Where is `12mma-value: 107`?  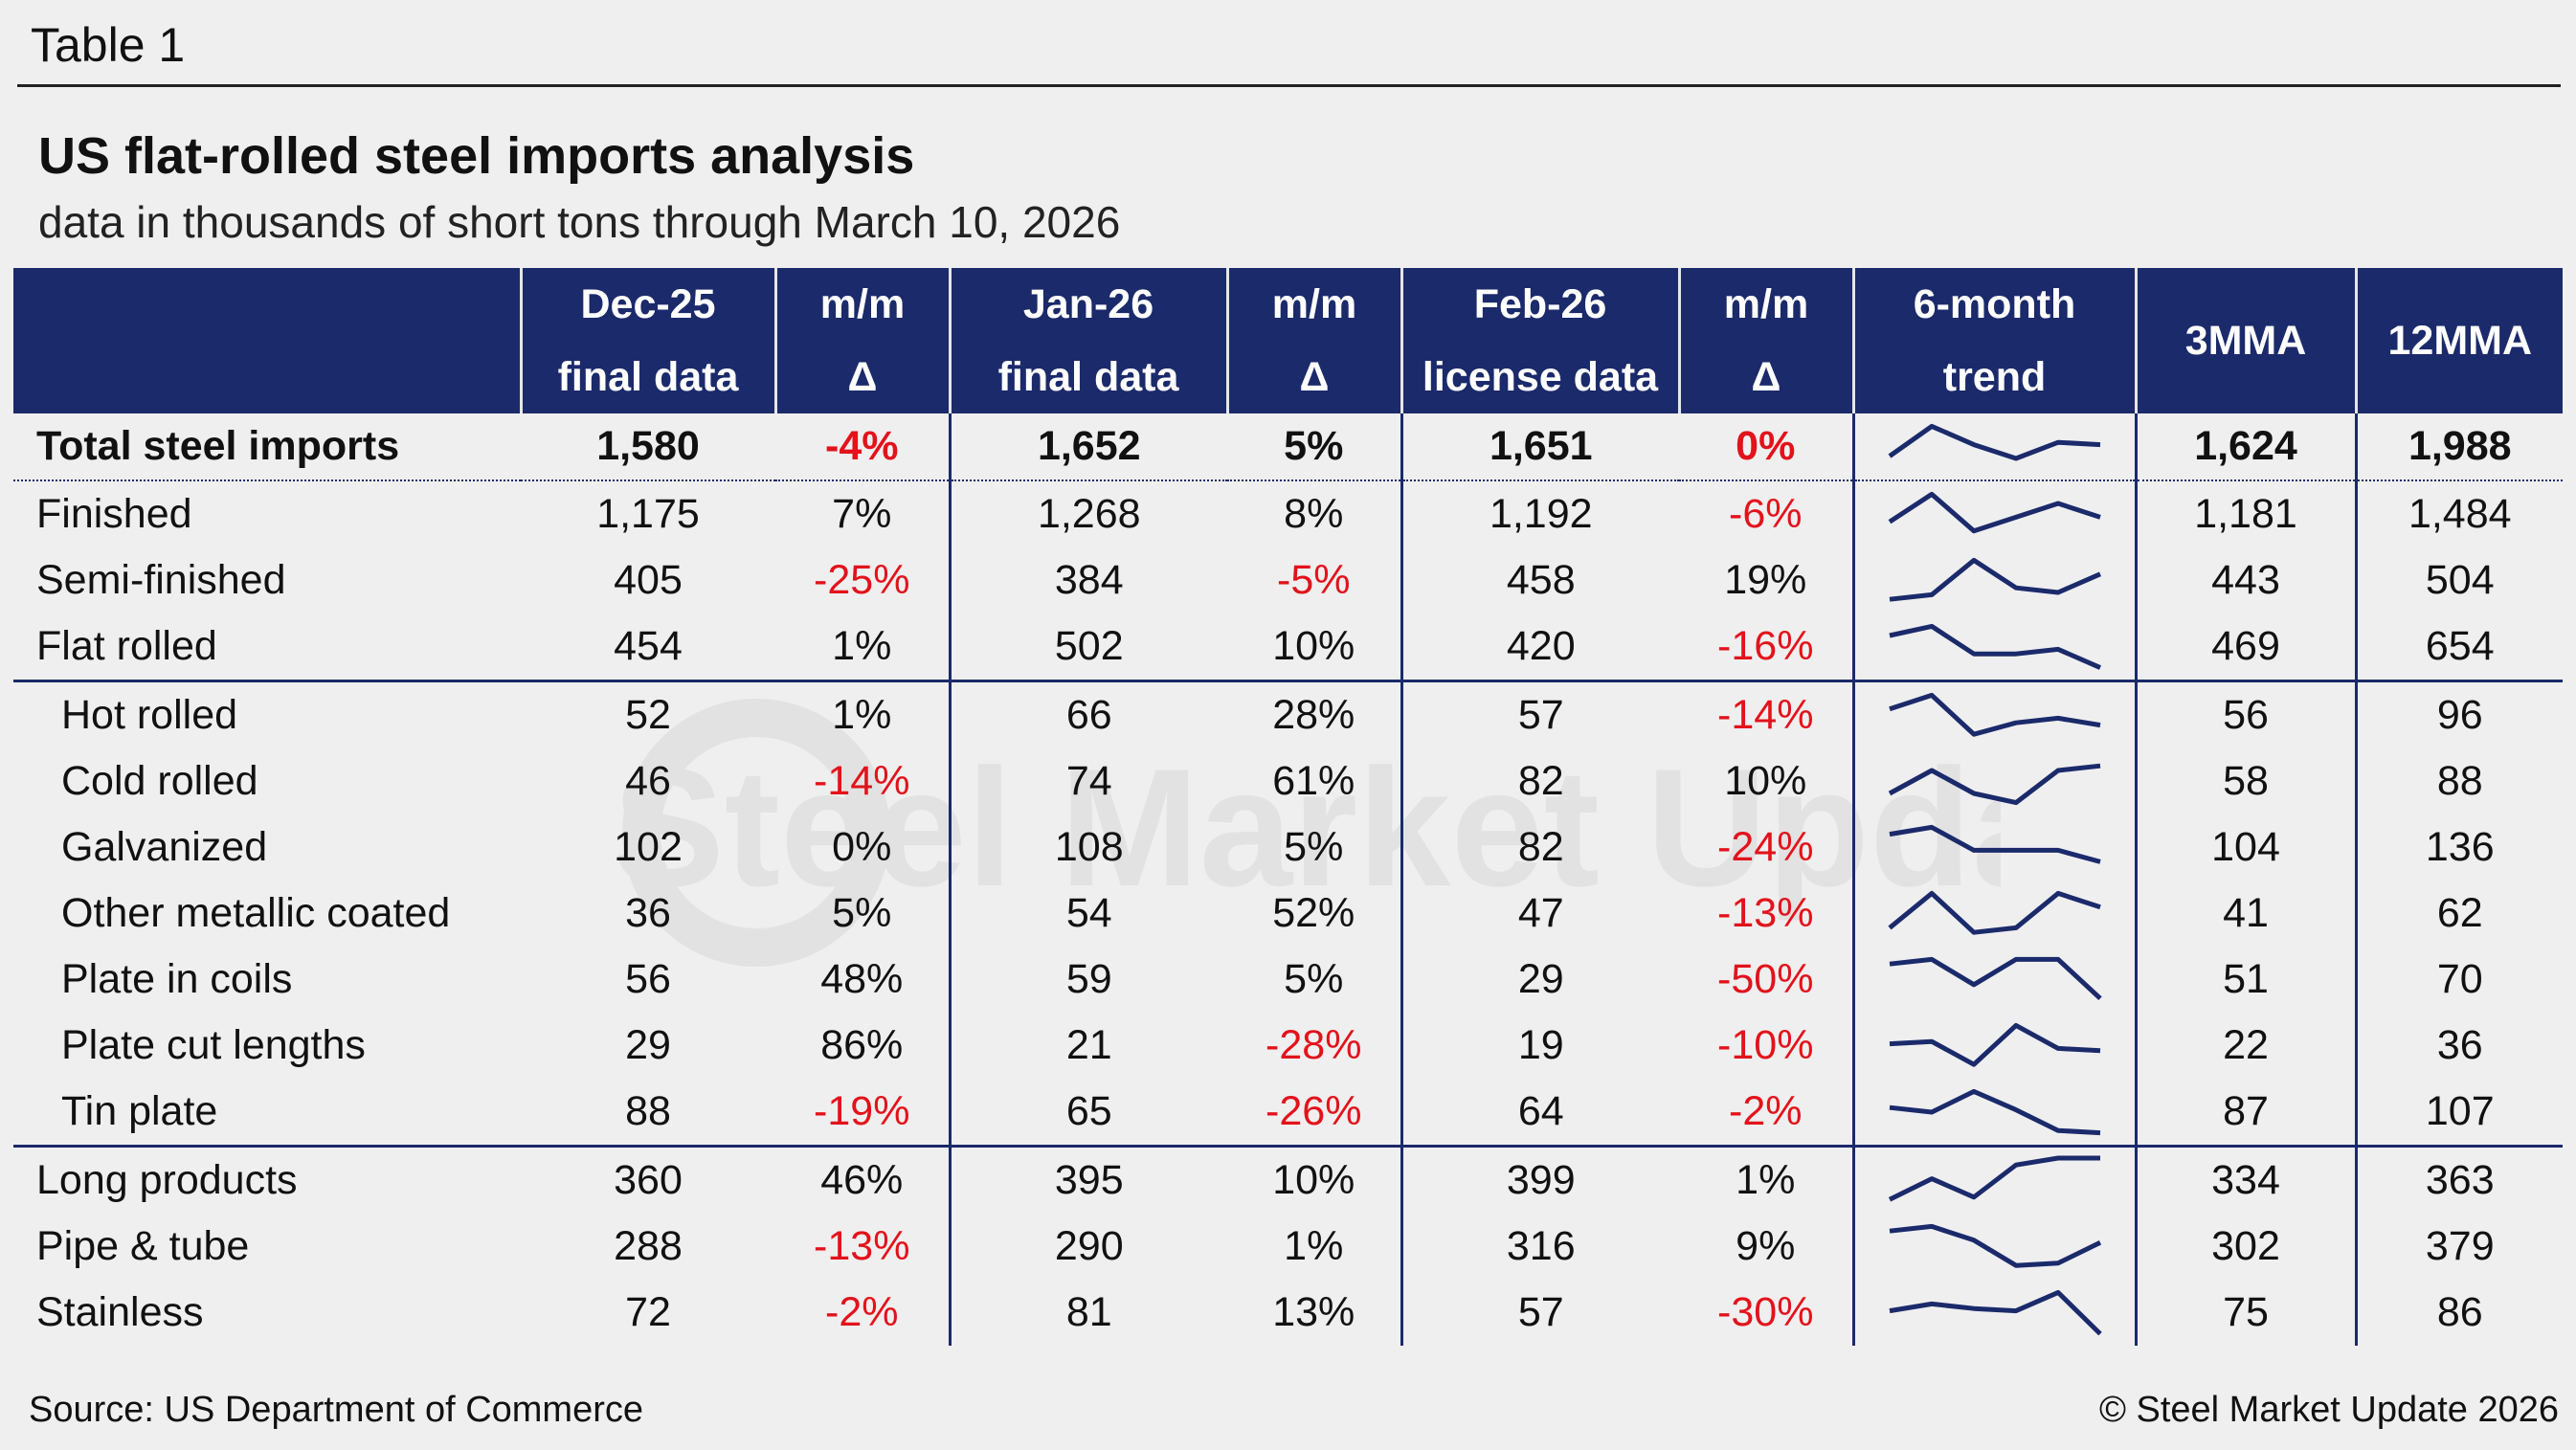
12mma-value: 107 is located at coordinates (2460, 1111).